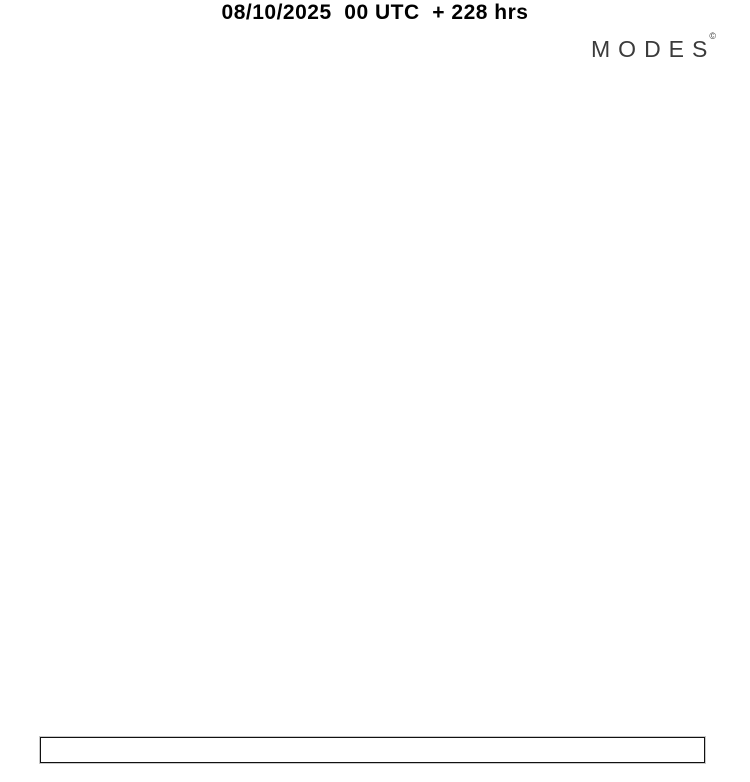 The image size is (750, 782). Describe the element at coordinates (375, 12) in the screenshot. I see `chart-title: 08/10/2025 00 UTC + 228 hrs` at that location.